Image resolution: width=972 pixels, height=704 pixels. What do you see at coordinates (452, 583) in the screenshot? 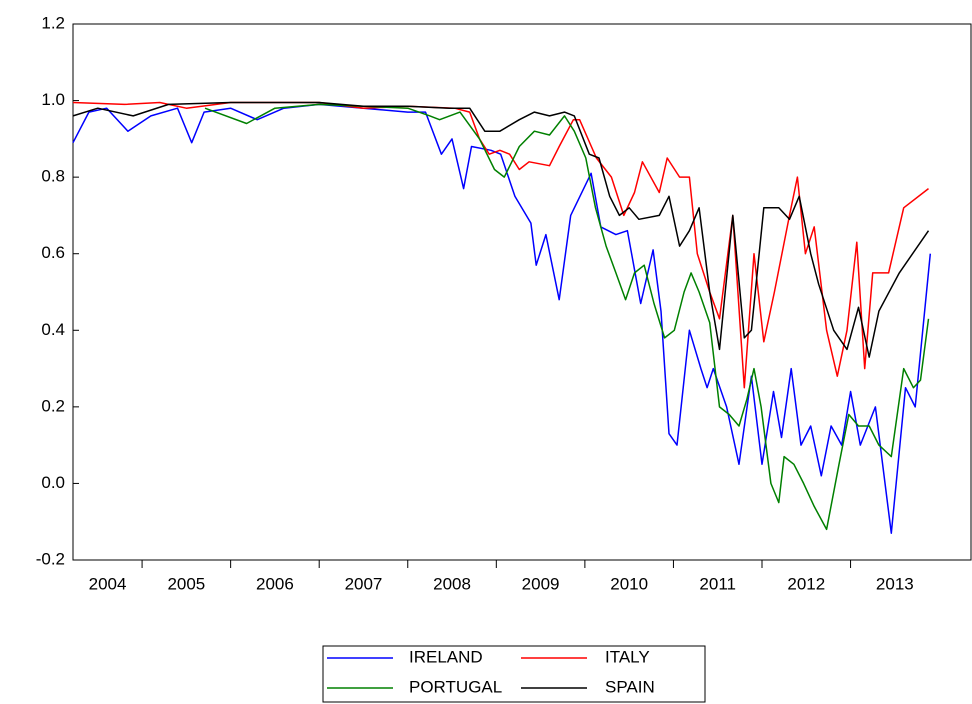
I see `x-tick-label: 2008` at bounding box center [452, 583].